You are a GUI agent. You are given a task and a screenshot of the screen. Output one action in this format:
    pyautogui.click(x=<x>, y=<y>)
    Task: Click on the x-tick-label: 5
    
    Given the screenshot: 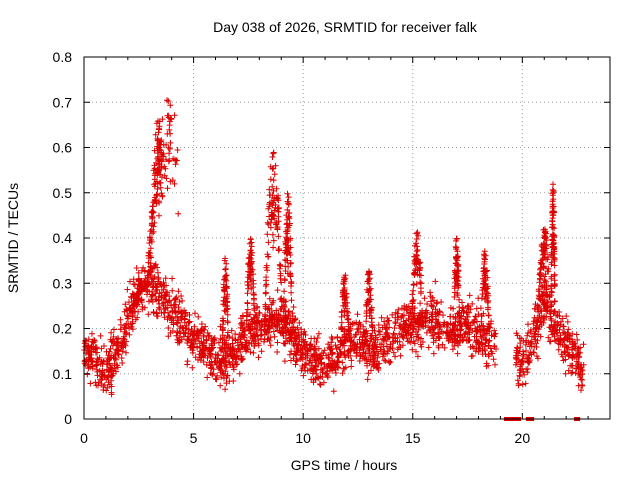 What is the action you would take?
    pyautogui.click(x=194, y=438)
    